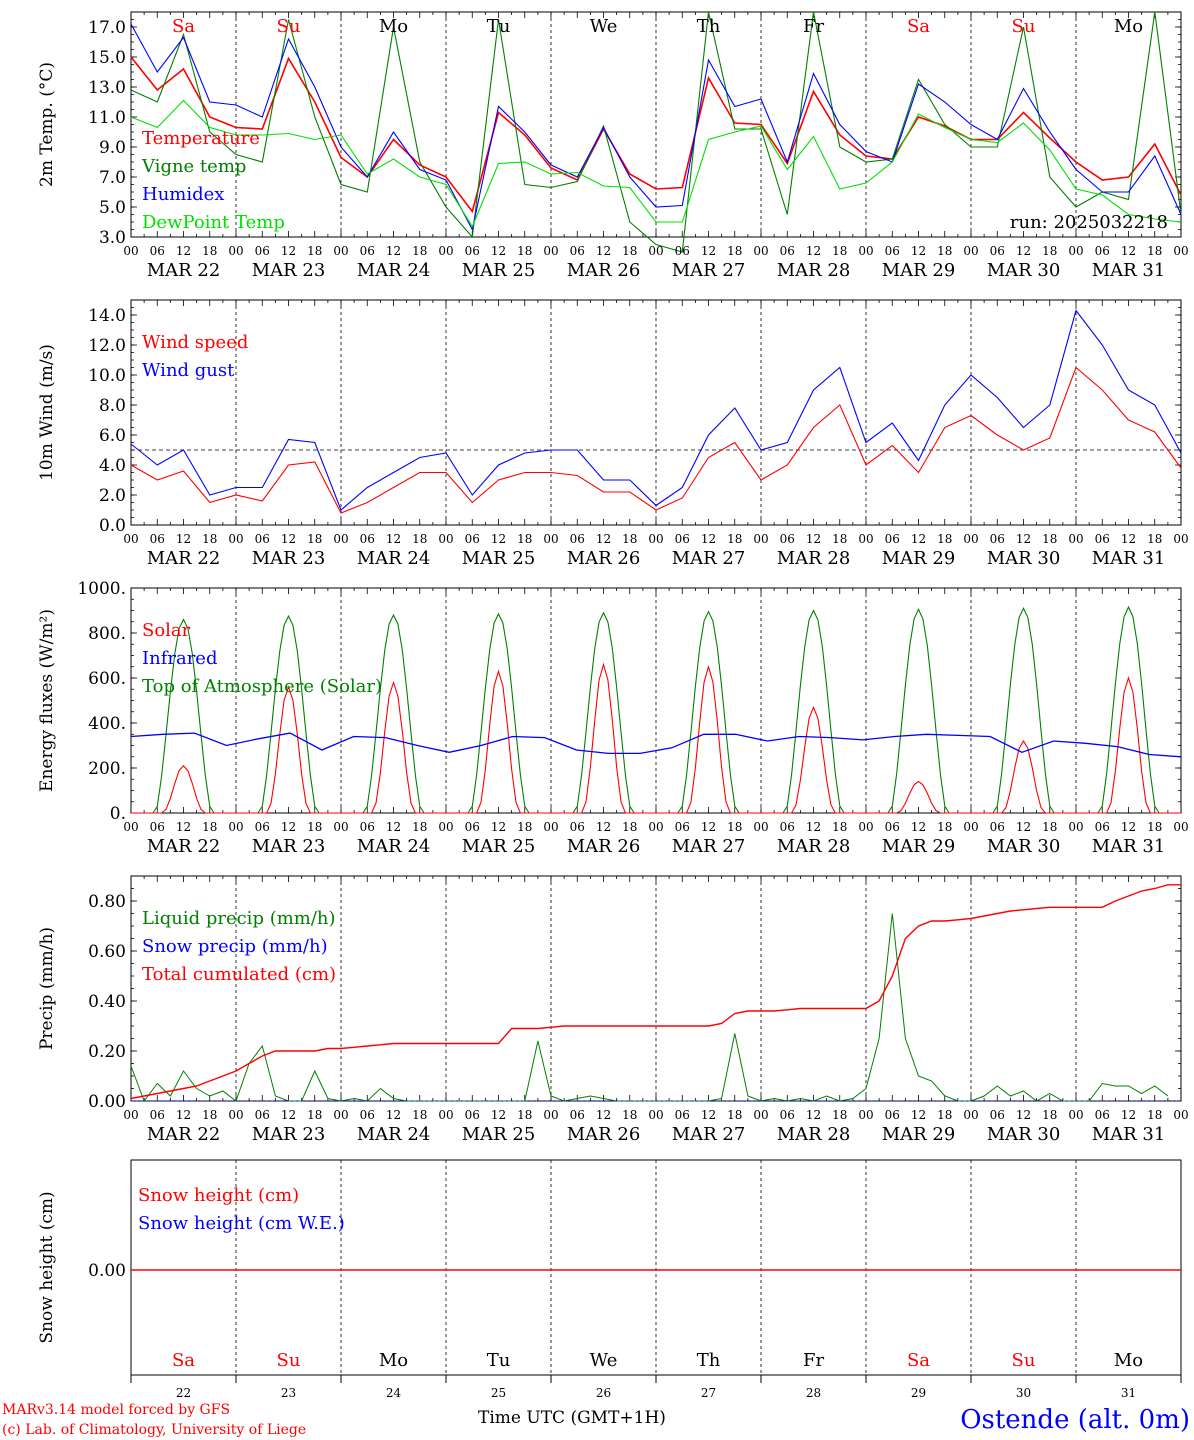 The image size is (1194, 1440). I want to click on day-number-label: 31, so click(1128, 1393).